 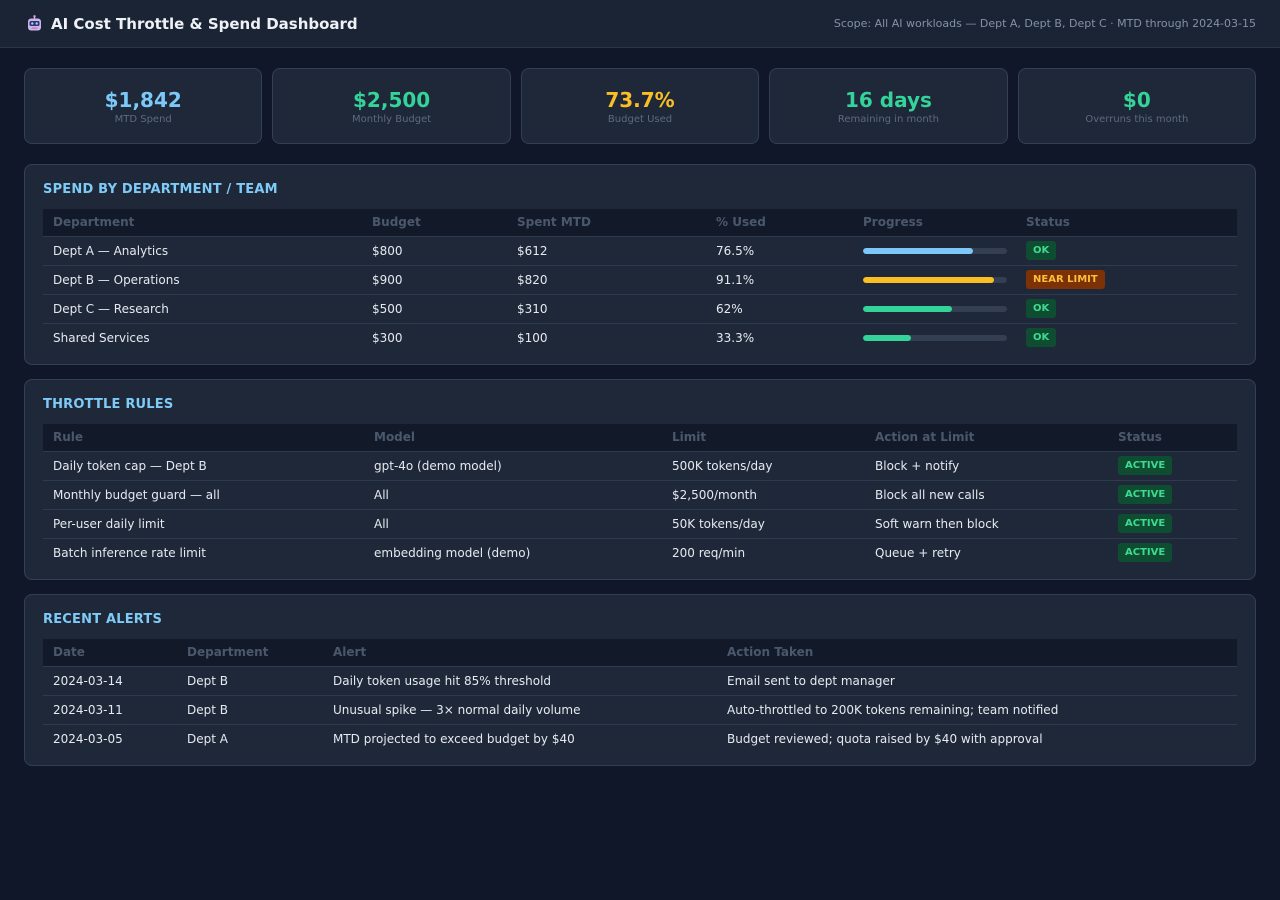 I want to click on spent-cell: $310, so click(x=606, y=308).